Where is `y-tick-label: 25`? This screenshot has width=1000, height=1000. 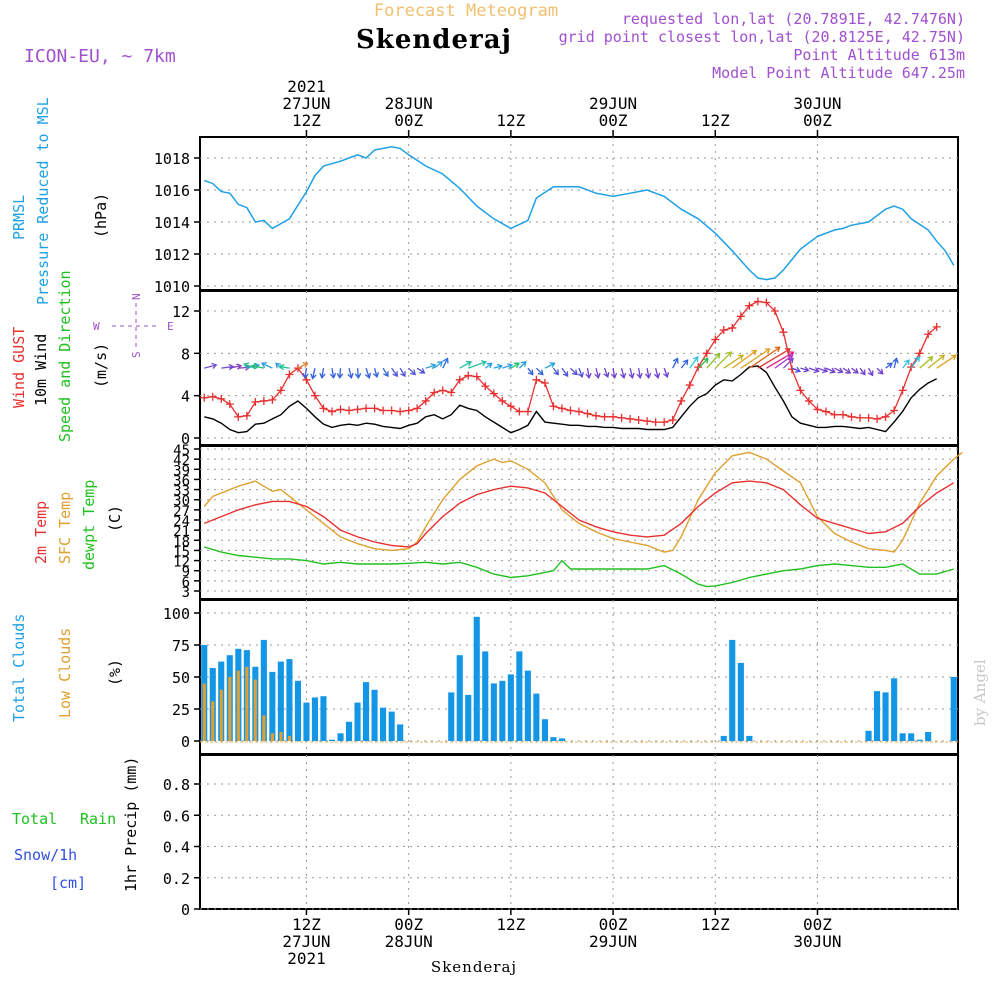 y-tick-label: 25 is located at coordinates (181, 710).